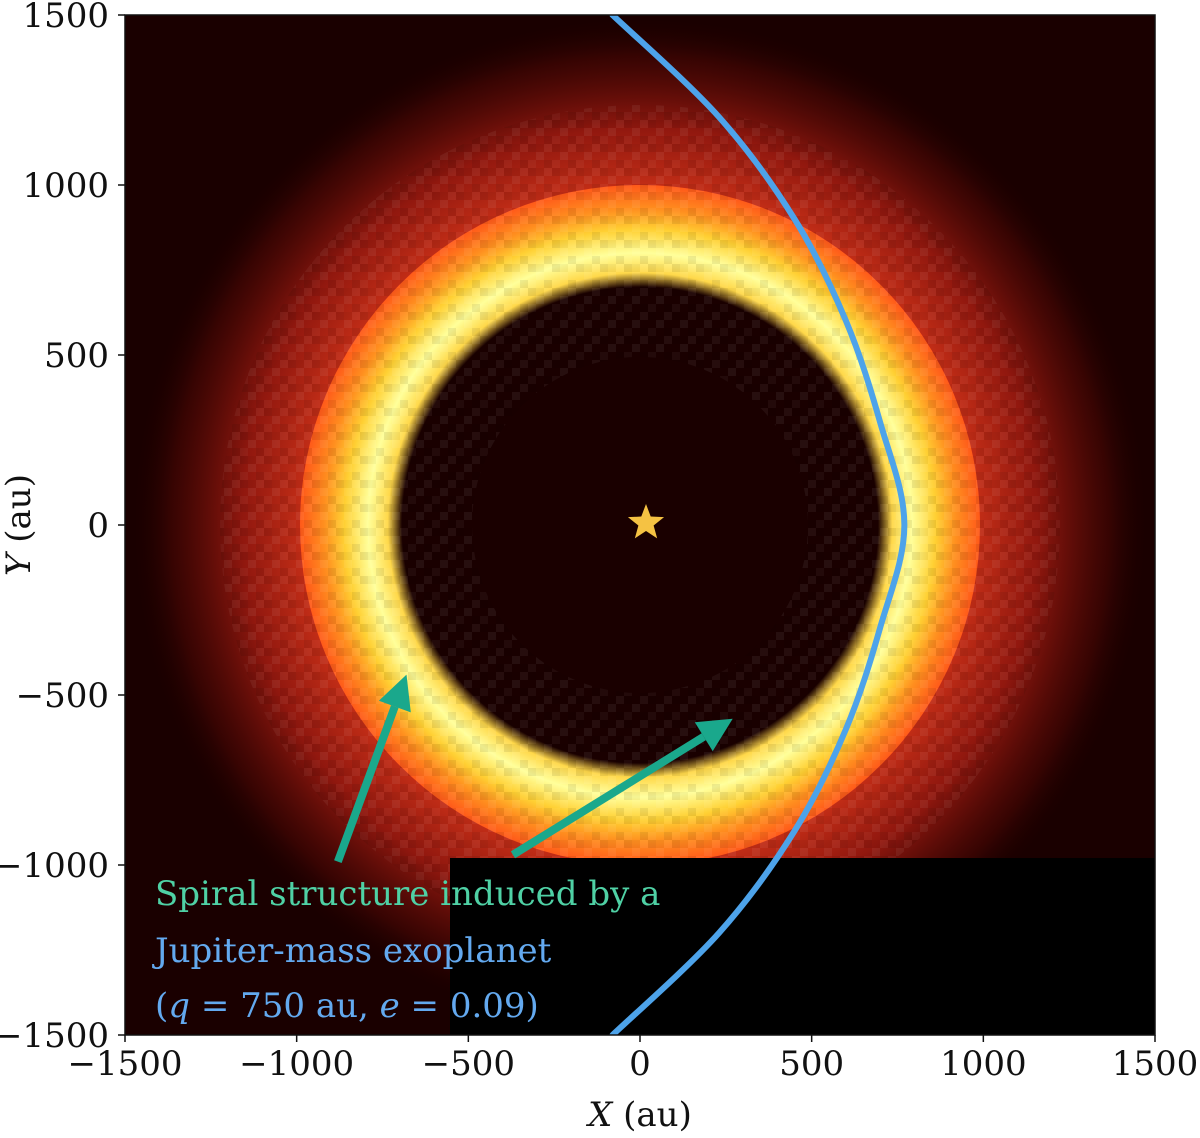  Describe the element at coordinates (347, 1006) in the screenshot. I see `annotation-line-3: (q = 750 au, e = 0.09)` at that location.